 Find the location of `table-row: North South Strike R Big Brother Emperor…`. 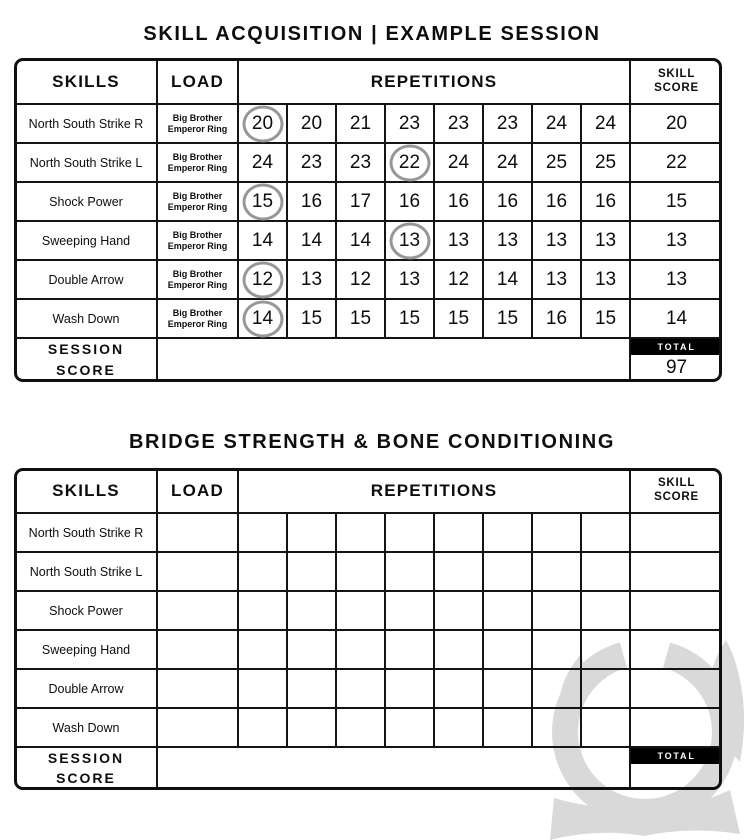

table-row: North South Strike R Big Brother Emperor… is located at coordinates (368, 123).